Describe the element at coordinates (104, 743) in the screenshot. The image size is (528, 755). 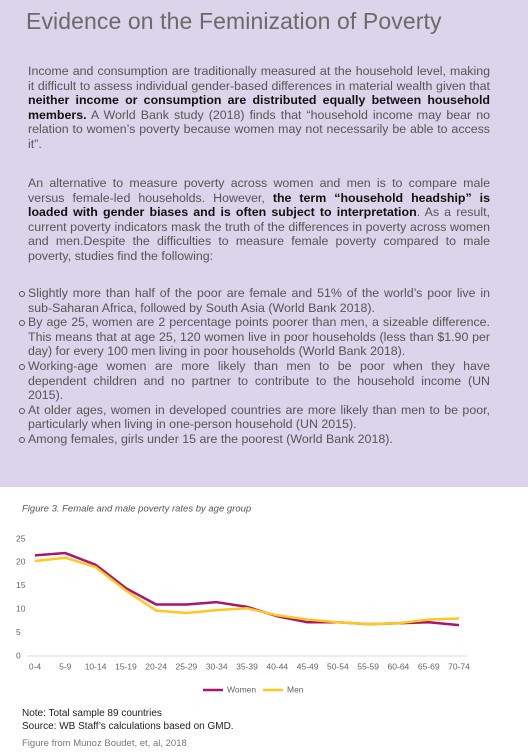
I see `caption: Figure from Munoz Boudet, et, al, 2018` at that location.